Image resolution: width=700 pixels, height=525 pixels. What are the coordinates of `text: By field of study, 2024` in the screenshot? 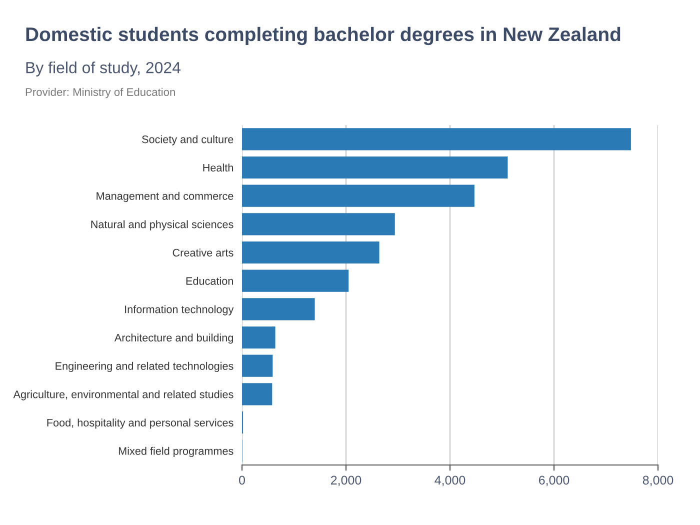 It's located at (103, 69).